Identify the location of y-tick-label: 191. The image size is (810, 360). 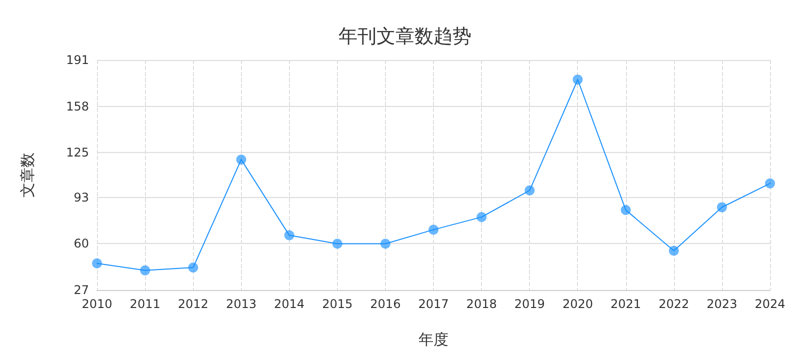
(77, 60).